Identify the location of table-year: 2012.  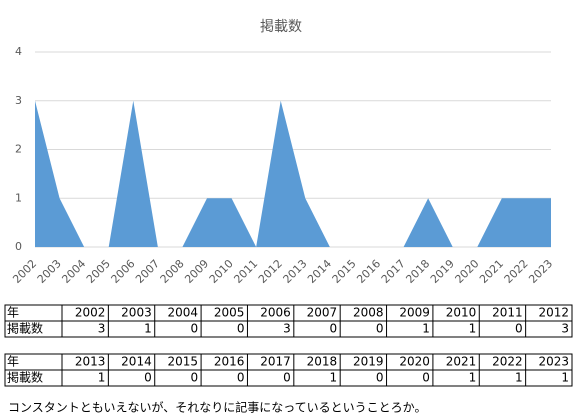
(553, 313).